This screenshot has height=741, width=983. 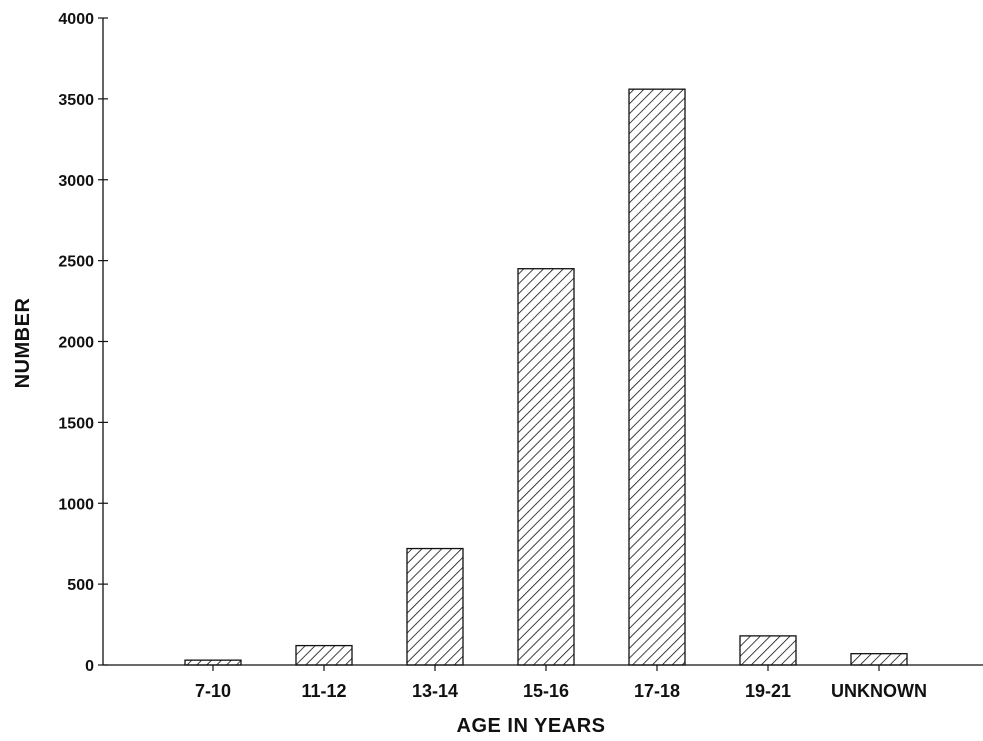 I want to click on x-axis-title: AGE IN YEARS, so click(x=531, y=726).